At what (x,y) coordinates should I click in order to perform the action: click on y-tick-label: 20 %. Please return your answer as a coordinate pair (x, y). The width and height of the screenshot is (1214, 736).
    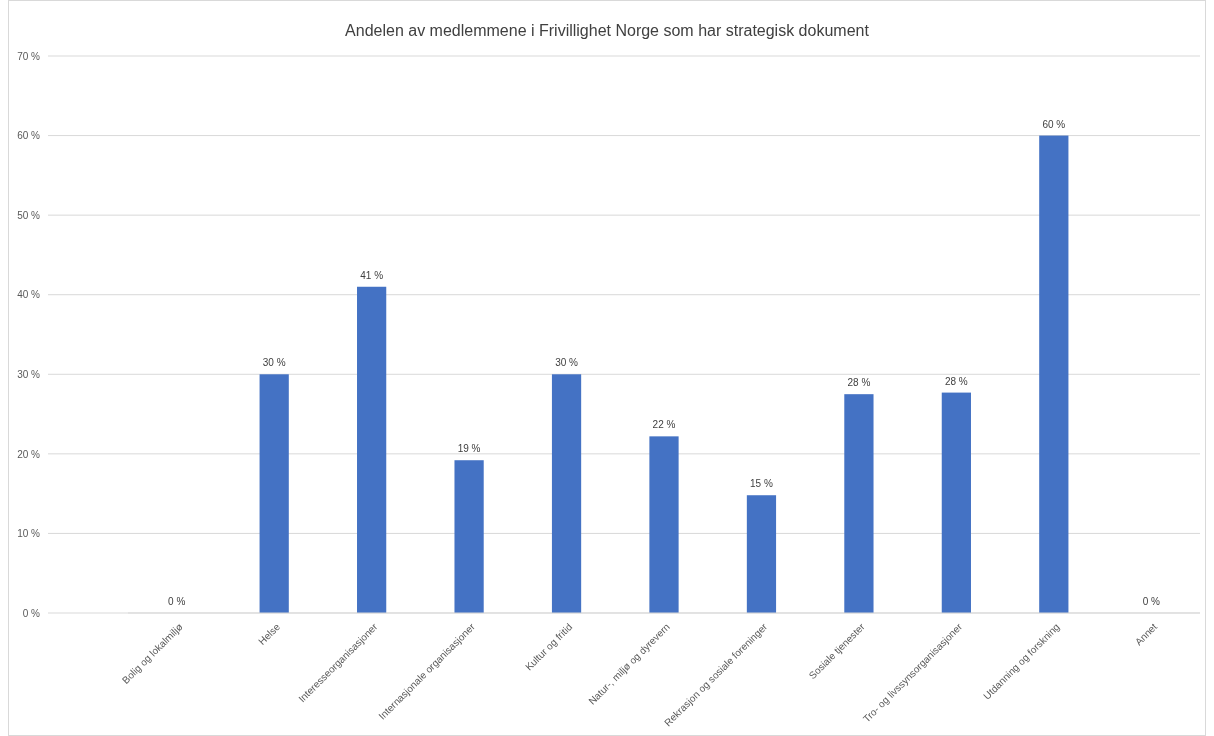
    Looking at the image, I should click on (29, 454).